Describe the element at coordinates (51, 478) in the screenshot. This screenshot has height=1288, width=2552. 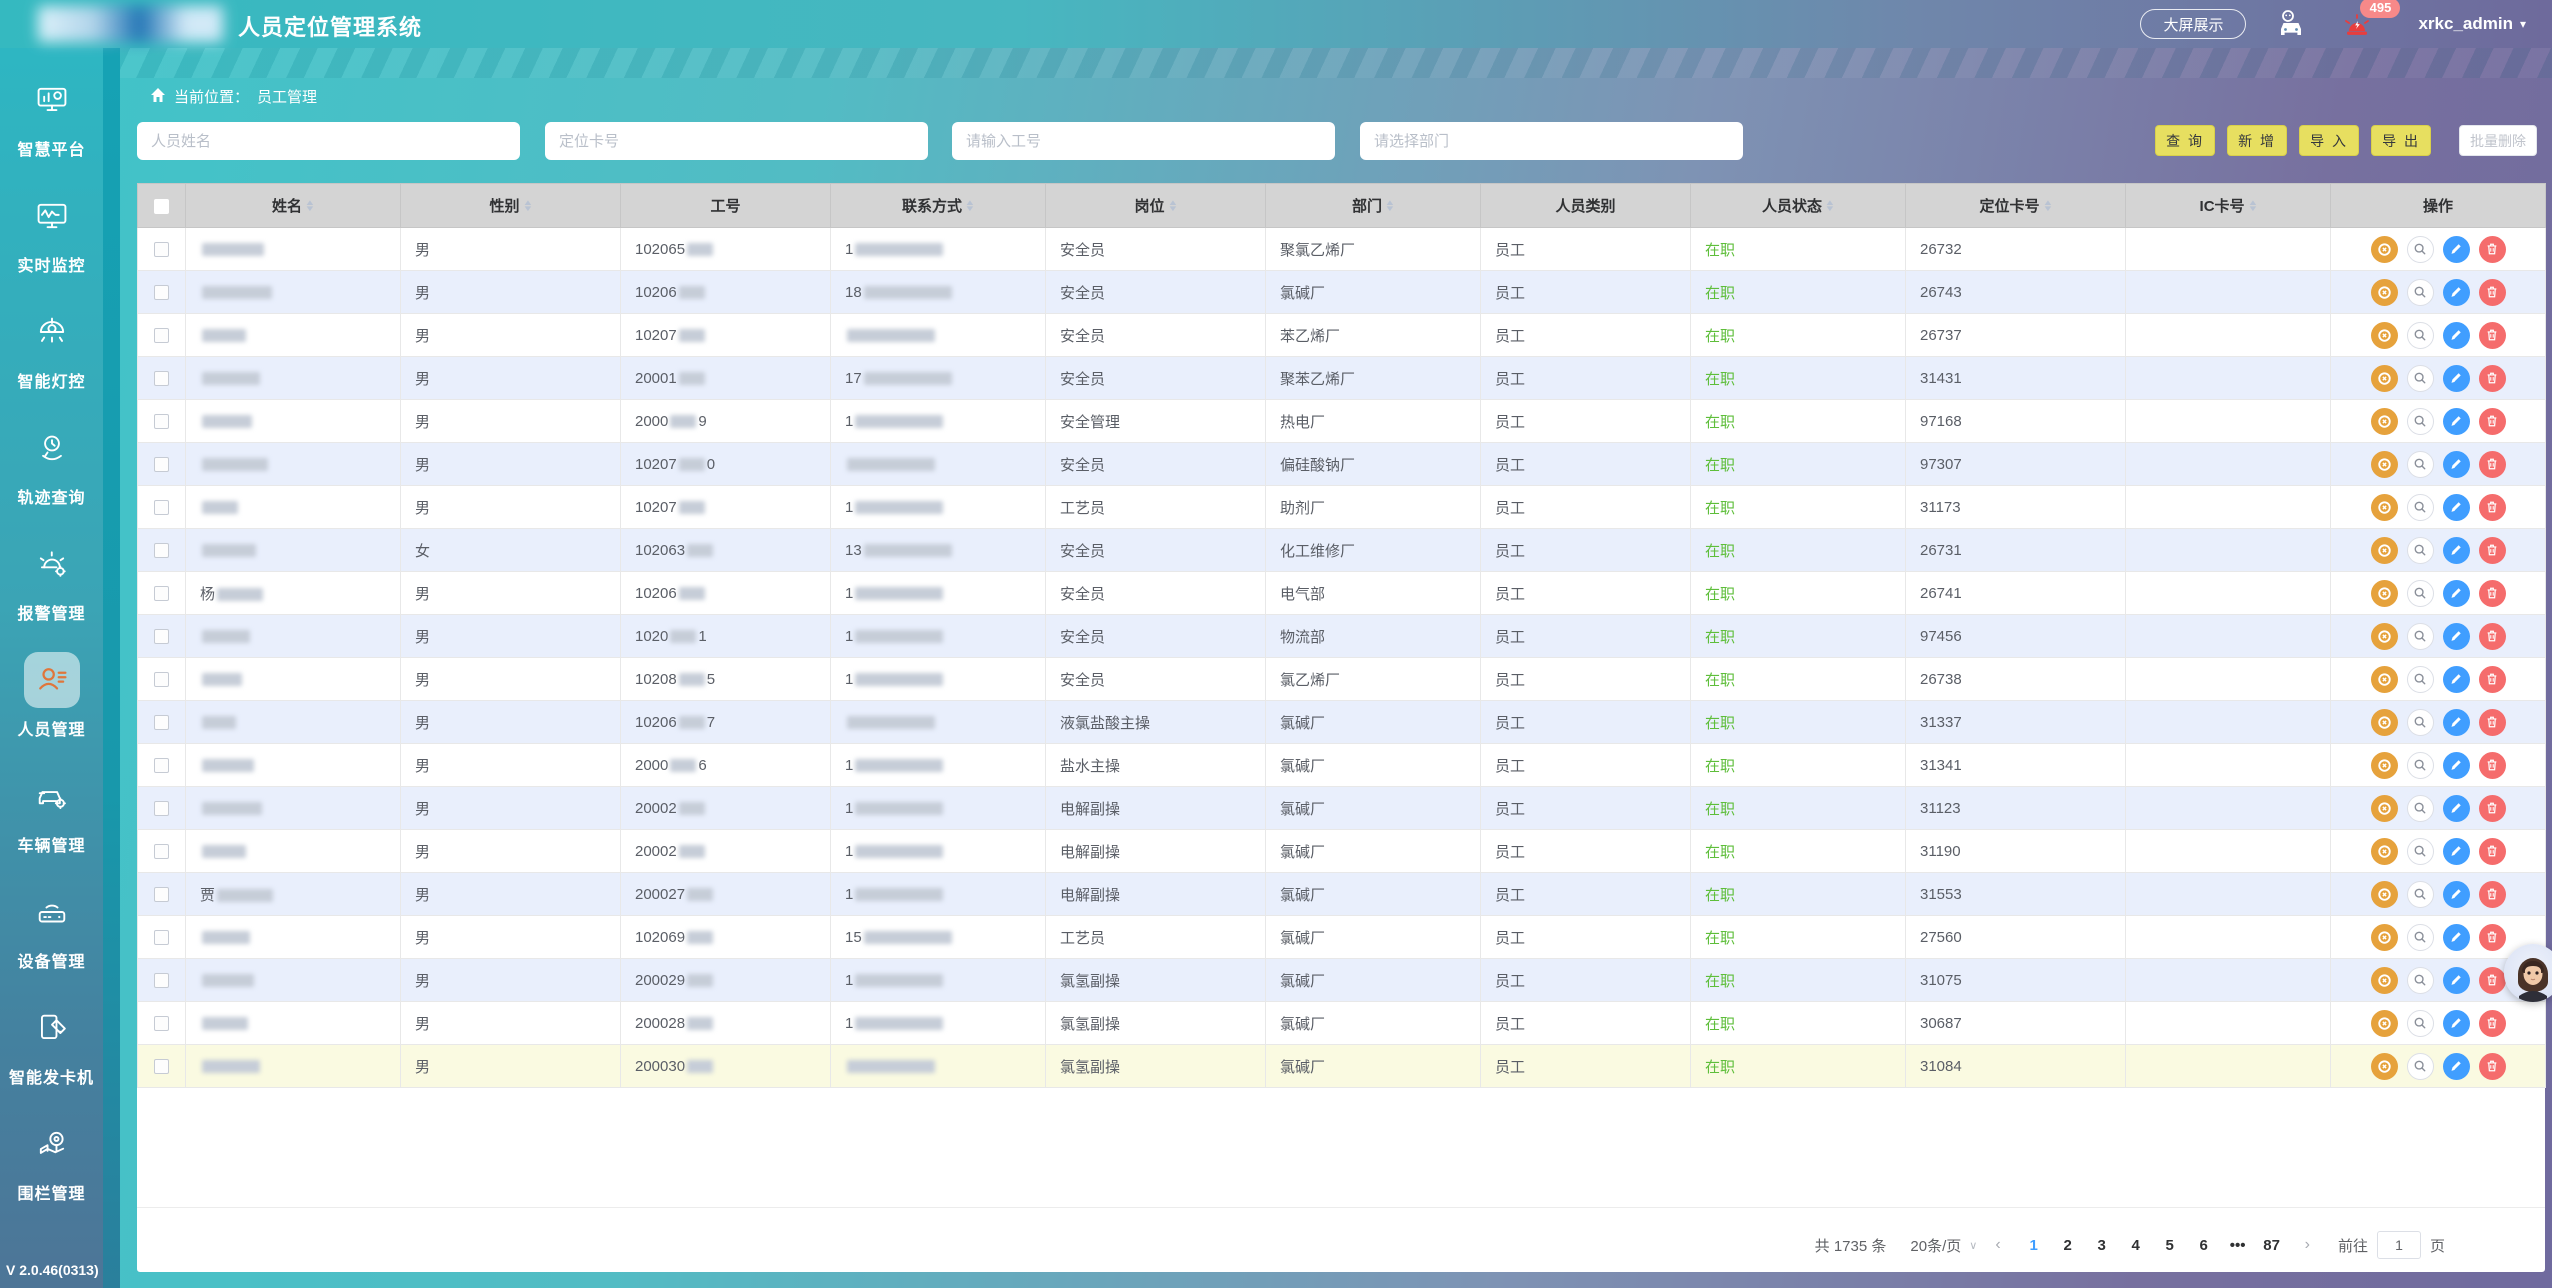
I see `sidebar-item-轨迹查询: 轨迹查询` at that location.